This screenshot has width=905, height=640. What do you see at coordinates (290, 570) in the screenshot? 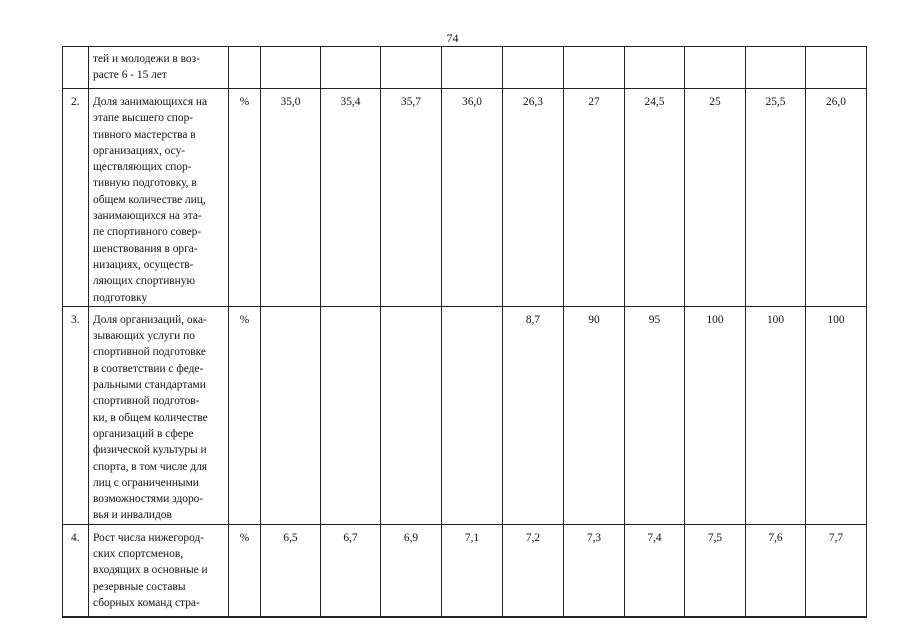
I see `value-cell: 6,5` at bounding box center [290, 570].